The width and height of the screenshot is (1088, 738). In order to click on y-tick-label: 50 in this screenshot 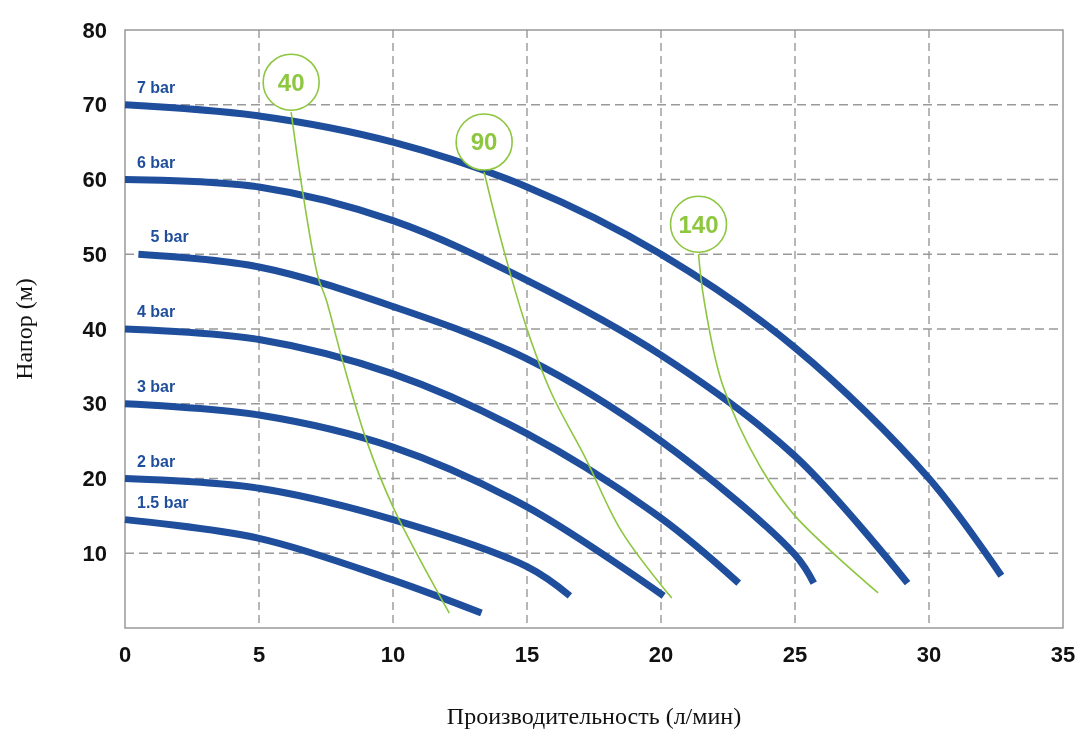, I will do `click(94, 254)`.